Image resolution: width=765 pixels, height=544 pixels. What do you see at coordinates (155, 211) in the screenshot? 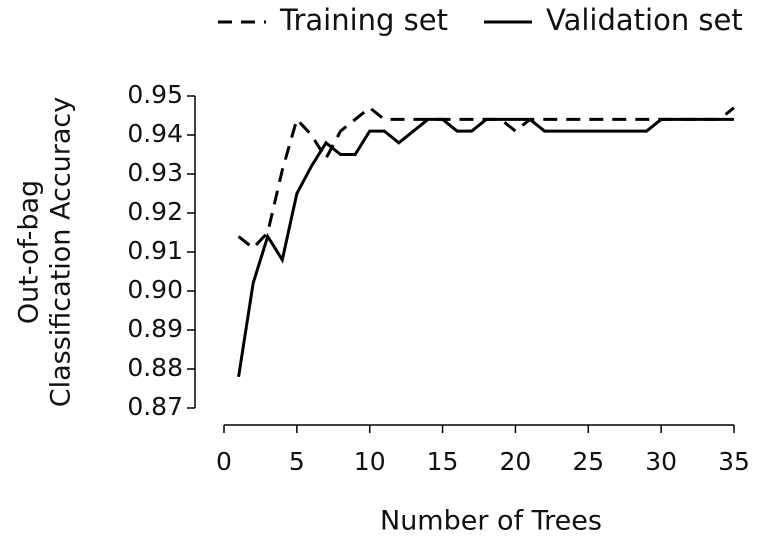
I see `y-tick-label: 0.92` at bounding box center [155, 211].